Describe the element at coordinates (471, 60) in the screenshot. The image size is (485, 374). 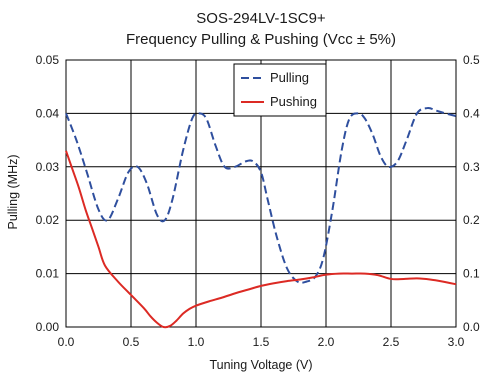
I see `y2-tick-label: 0.5` at that location.